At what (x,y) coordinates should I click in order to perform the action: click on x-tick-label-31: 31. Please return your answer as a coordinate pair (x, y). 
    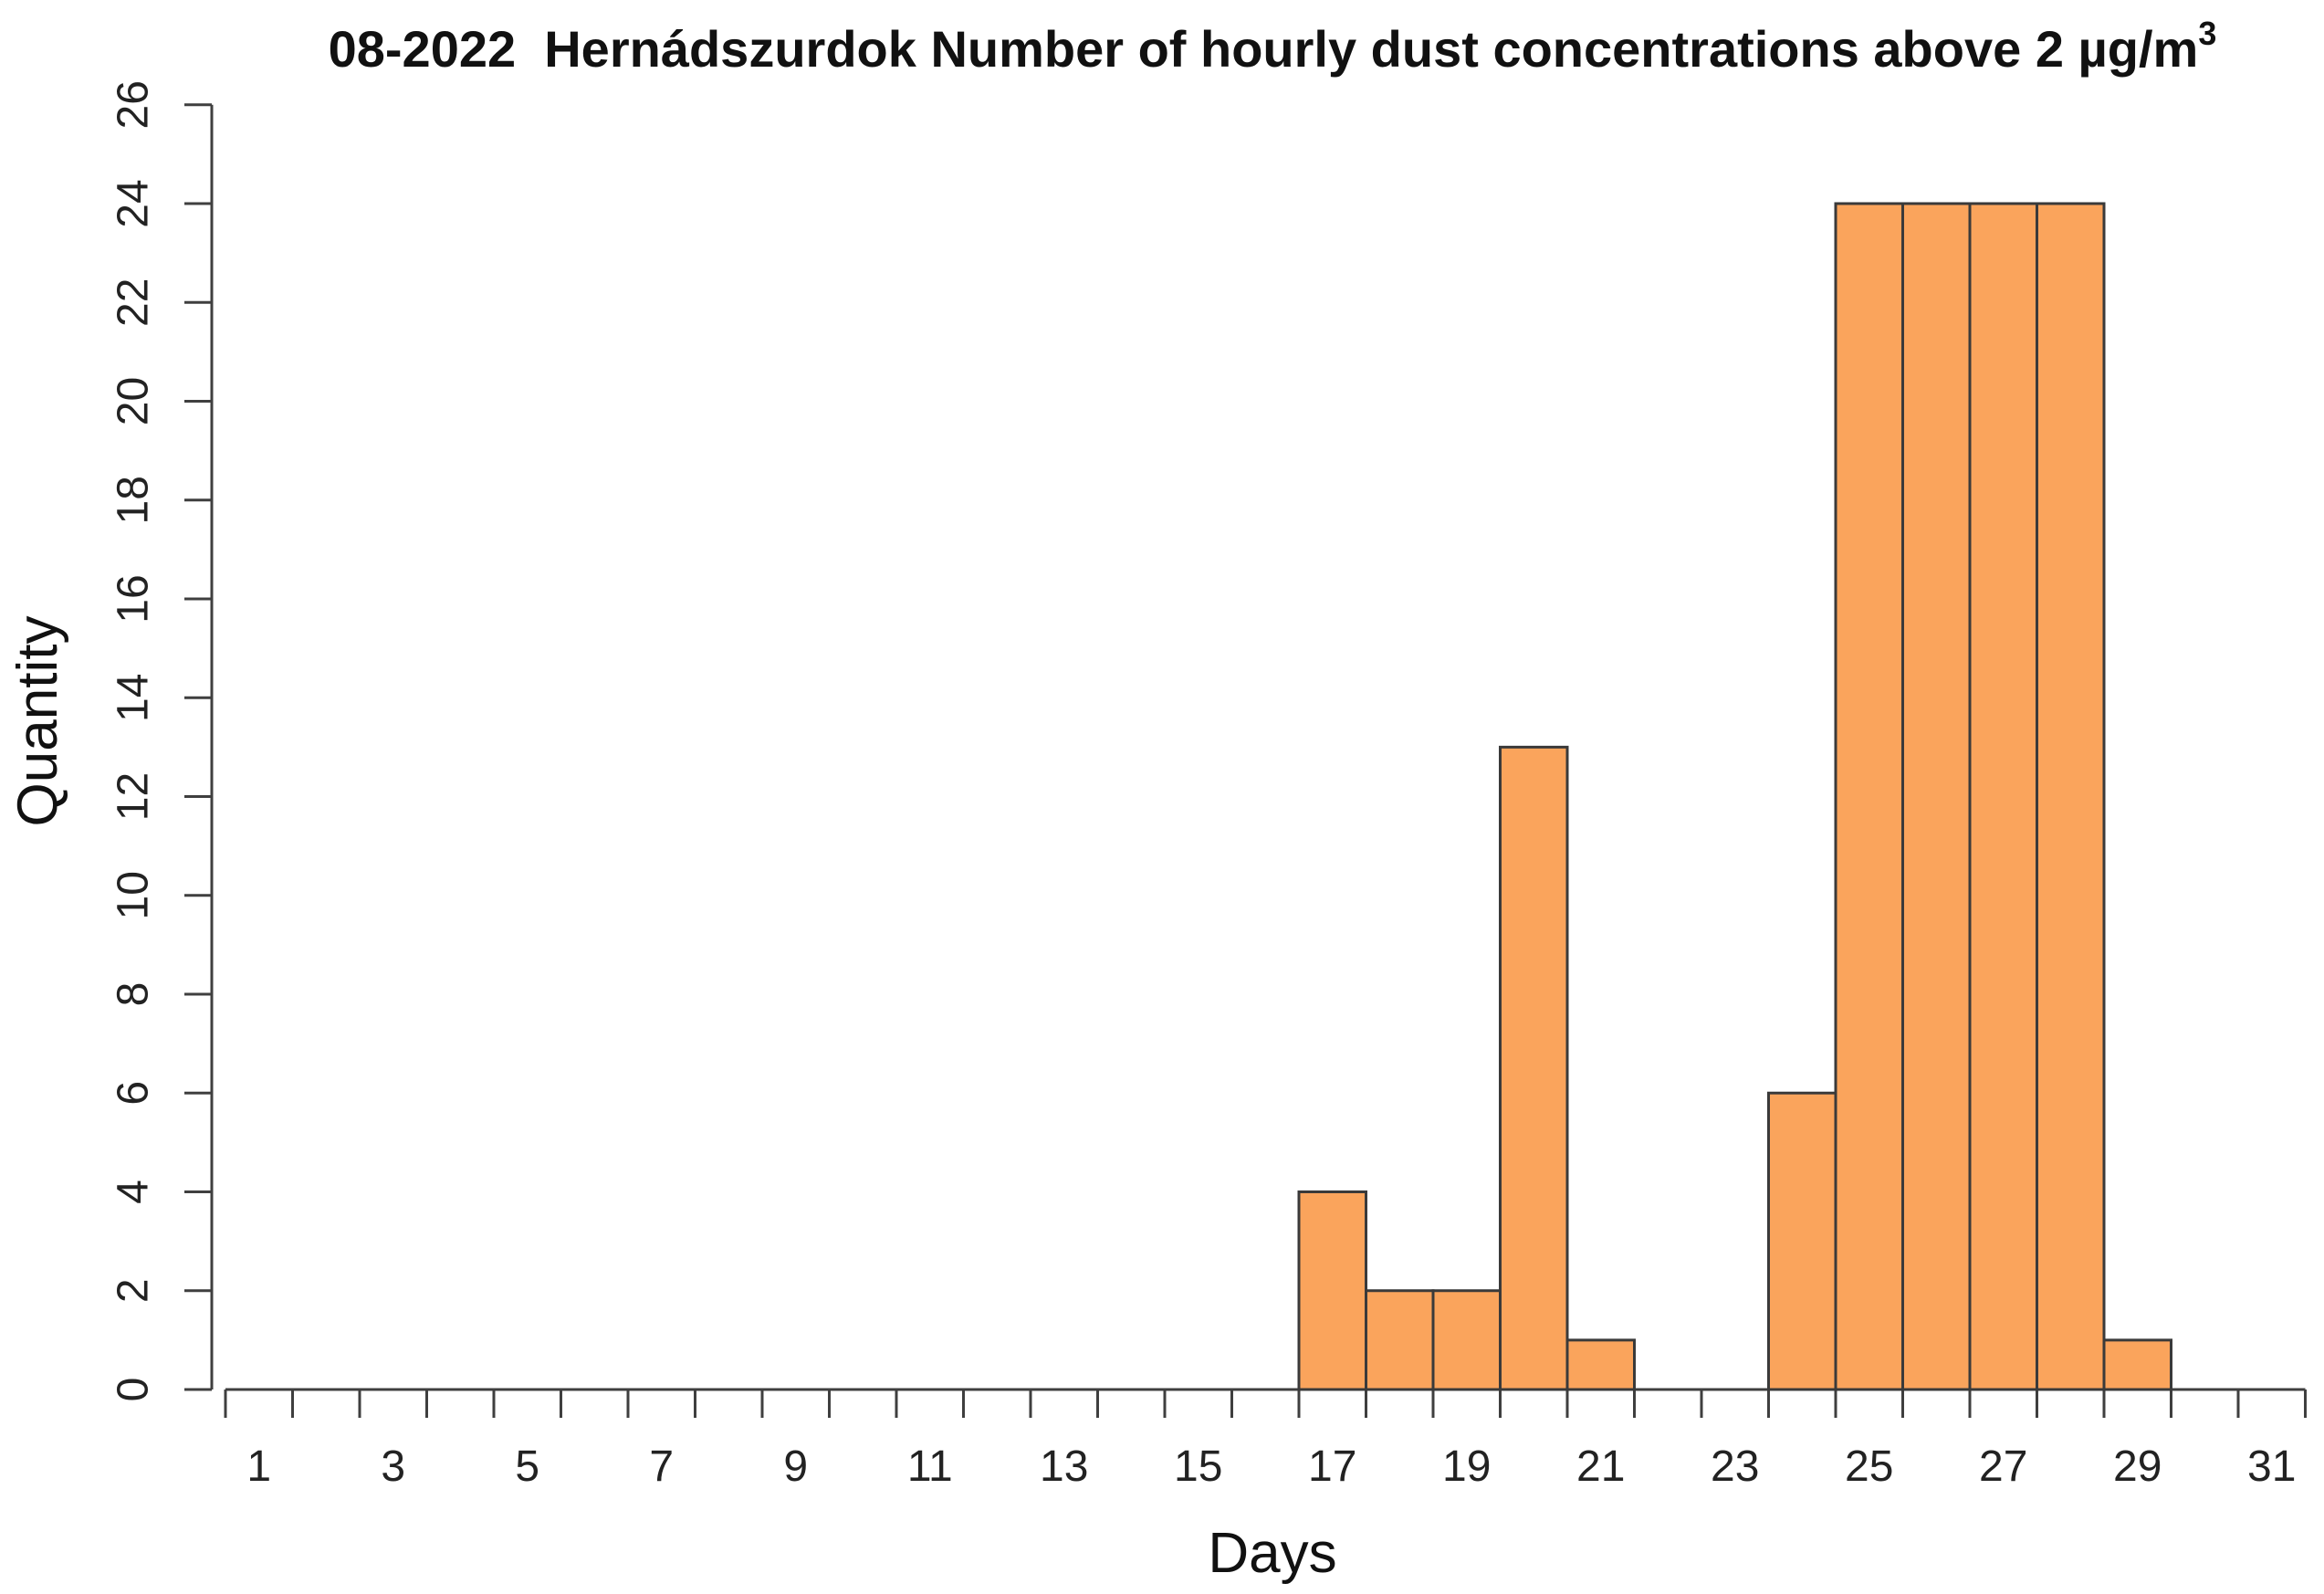
    Looking at the image, I should click on (2271, 1466).